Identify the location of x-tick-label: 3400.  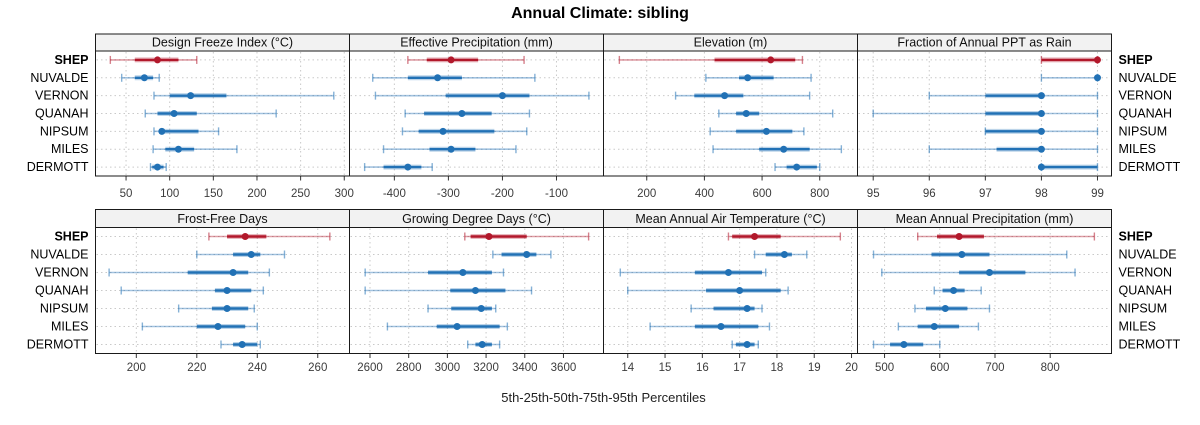
(525, 368).